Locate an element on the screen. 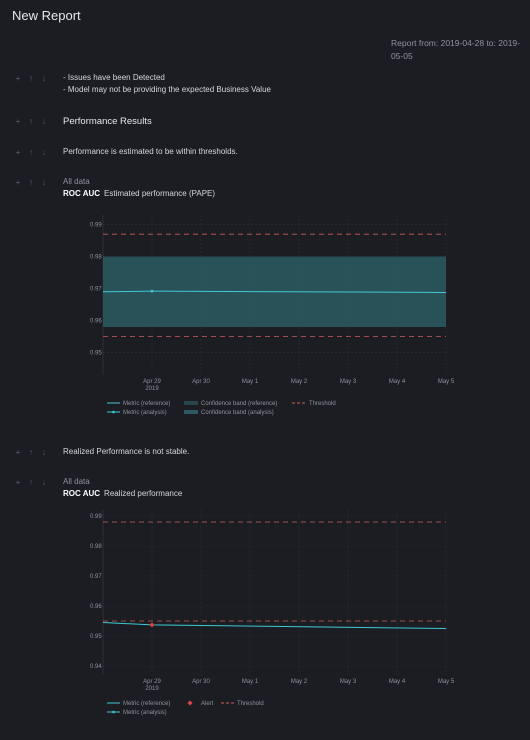 The height and width of the screenshot is (740, 530). metric-point is located at coordinates (152, 291).